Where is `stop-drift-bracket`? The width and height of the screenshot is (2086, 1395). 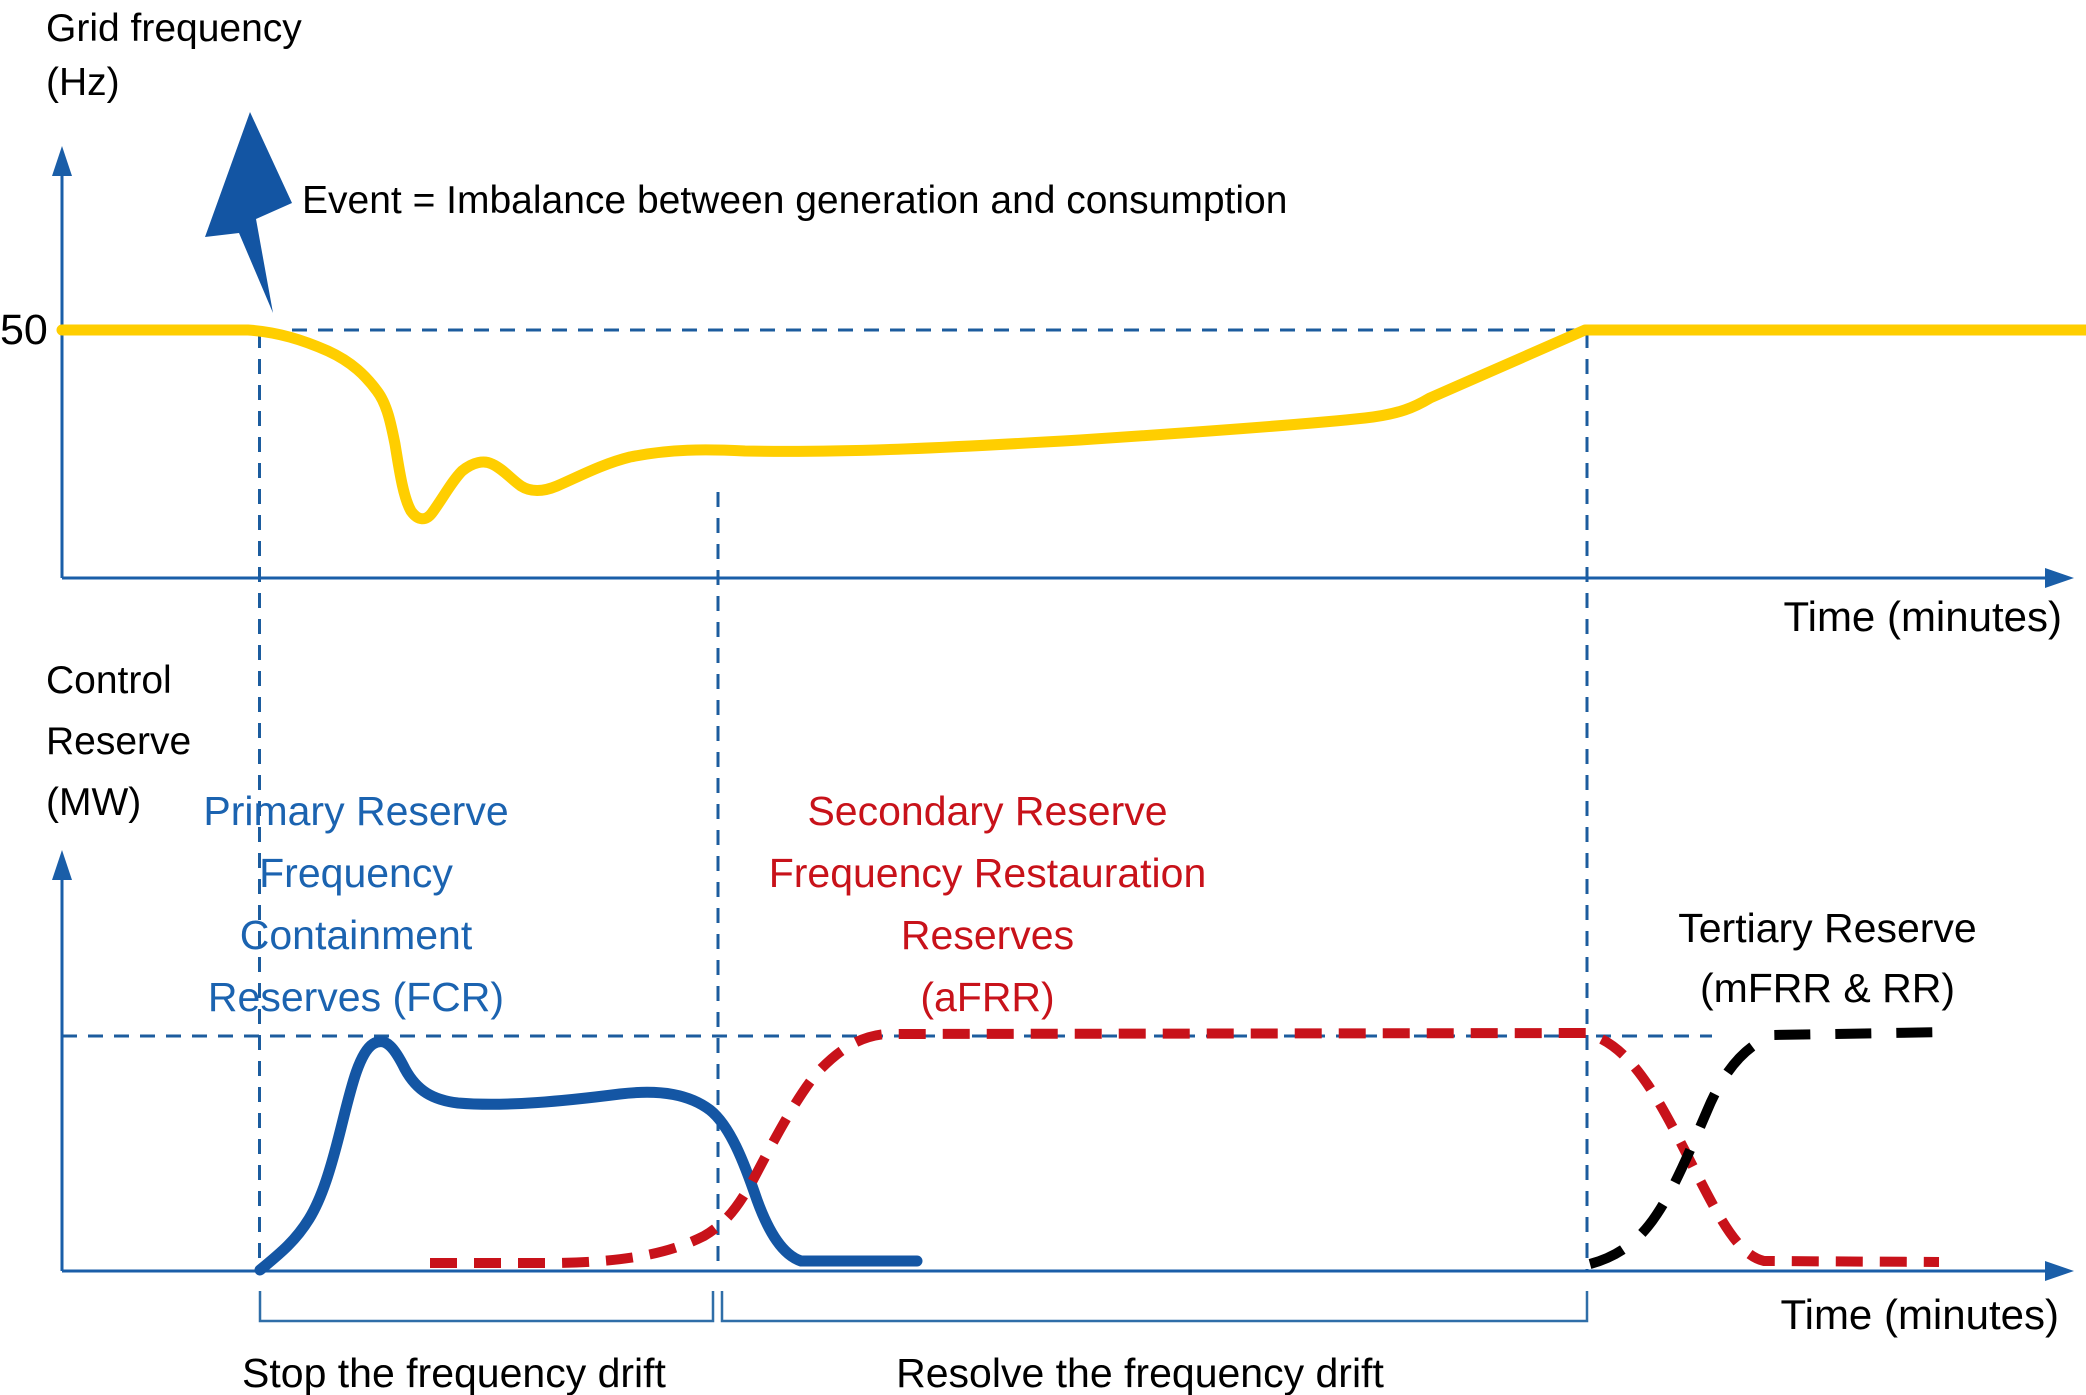
stop-drift-bracket is located at coordinates (486, 1307).